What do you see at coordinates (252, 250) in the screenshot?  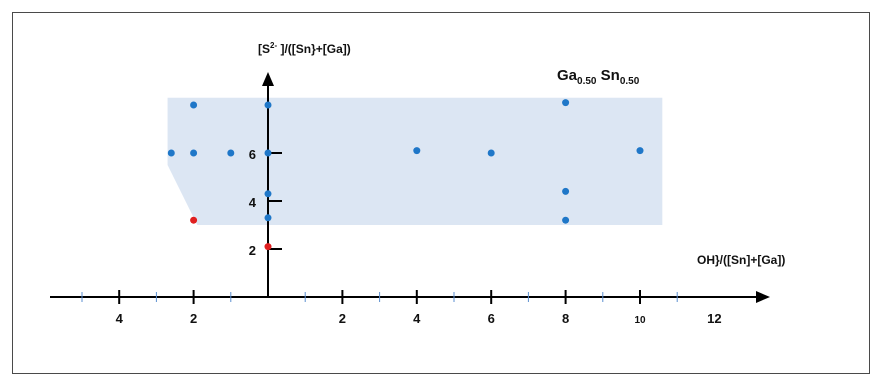 I see `y-tick-label: 2` at bounding box center [252, 250].